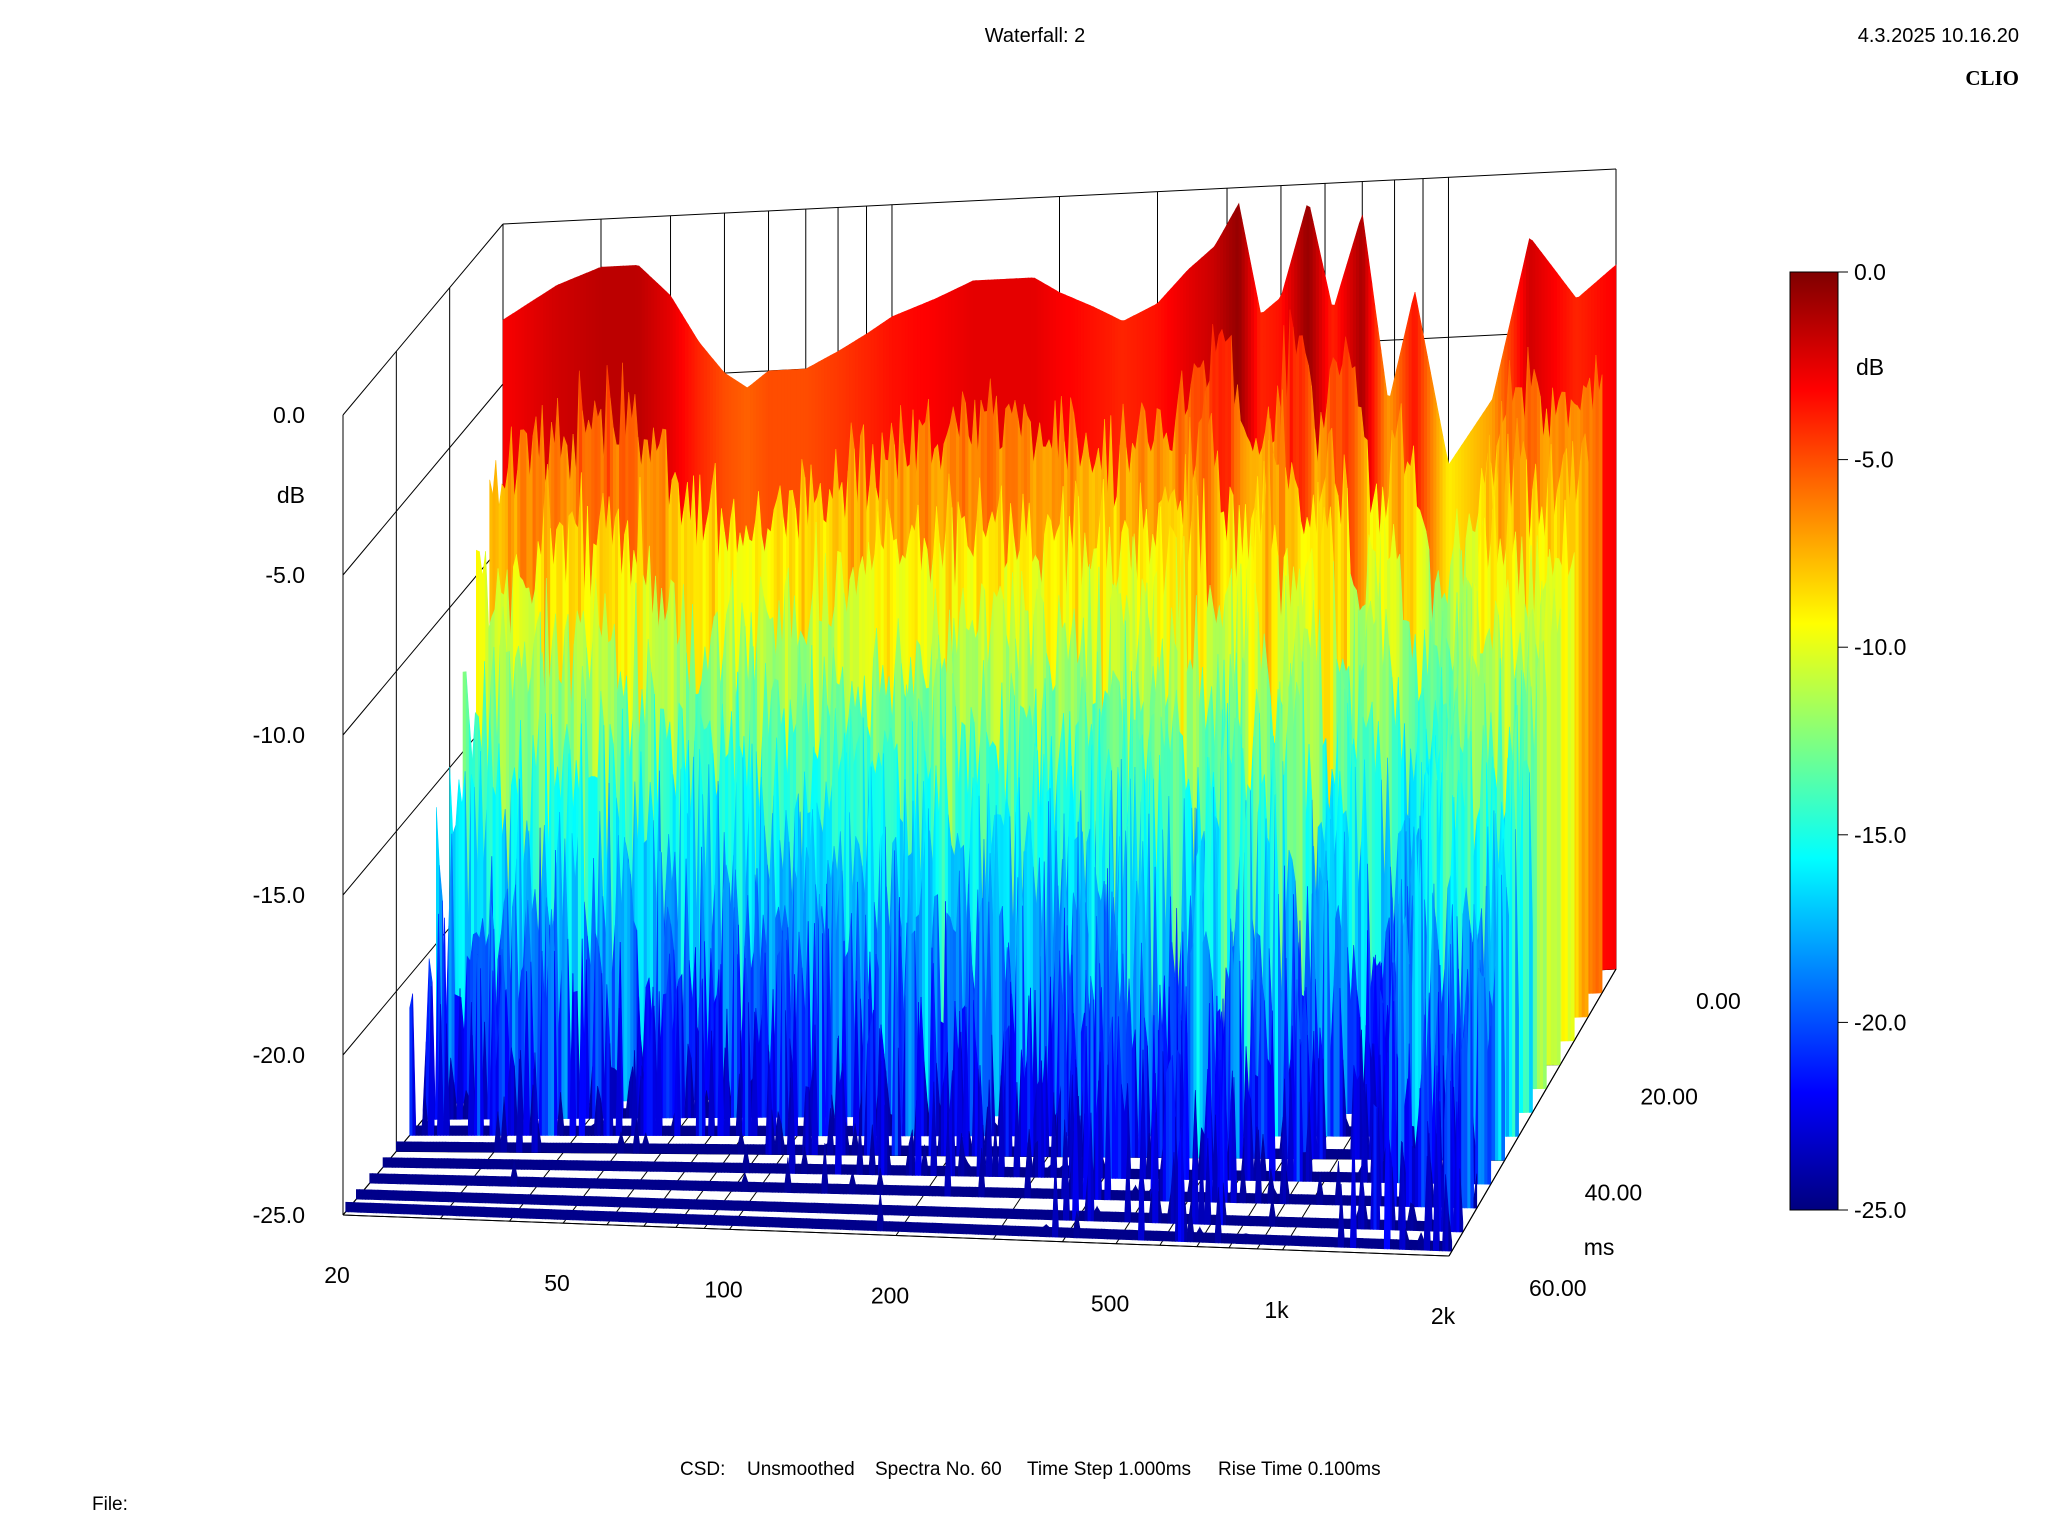 The height and width of the screenshot is (1536, 2048). Describe the element at coordinates (1599, 1247) in the screenshot. I see `y-axis-unit: ms` at that location.